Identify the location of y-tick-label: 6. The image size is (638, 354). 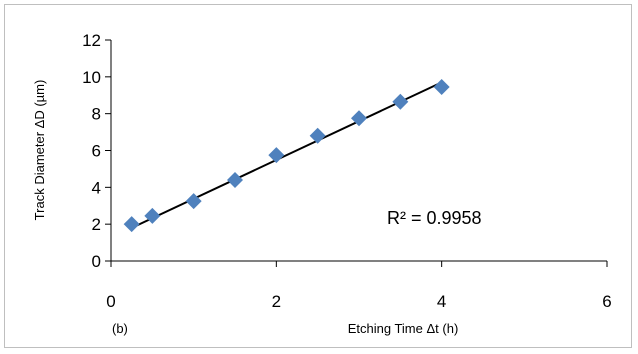
(96, 151).